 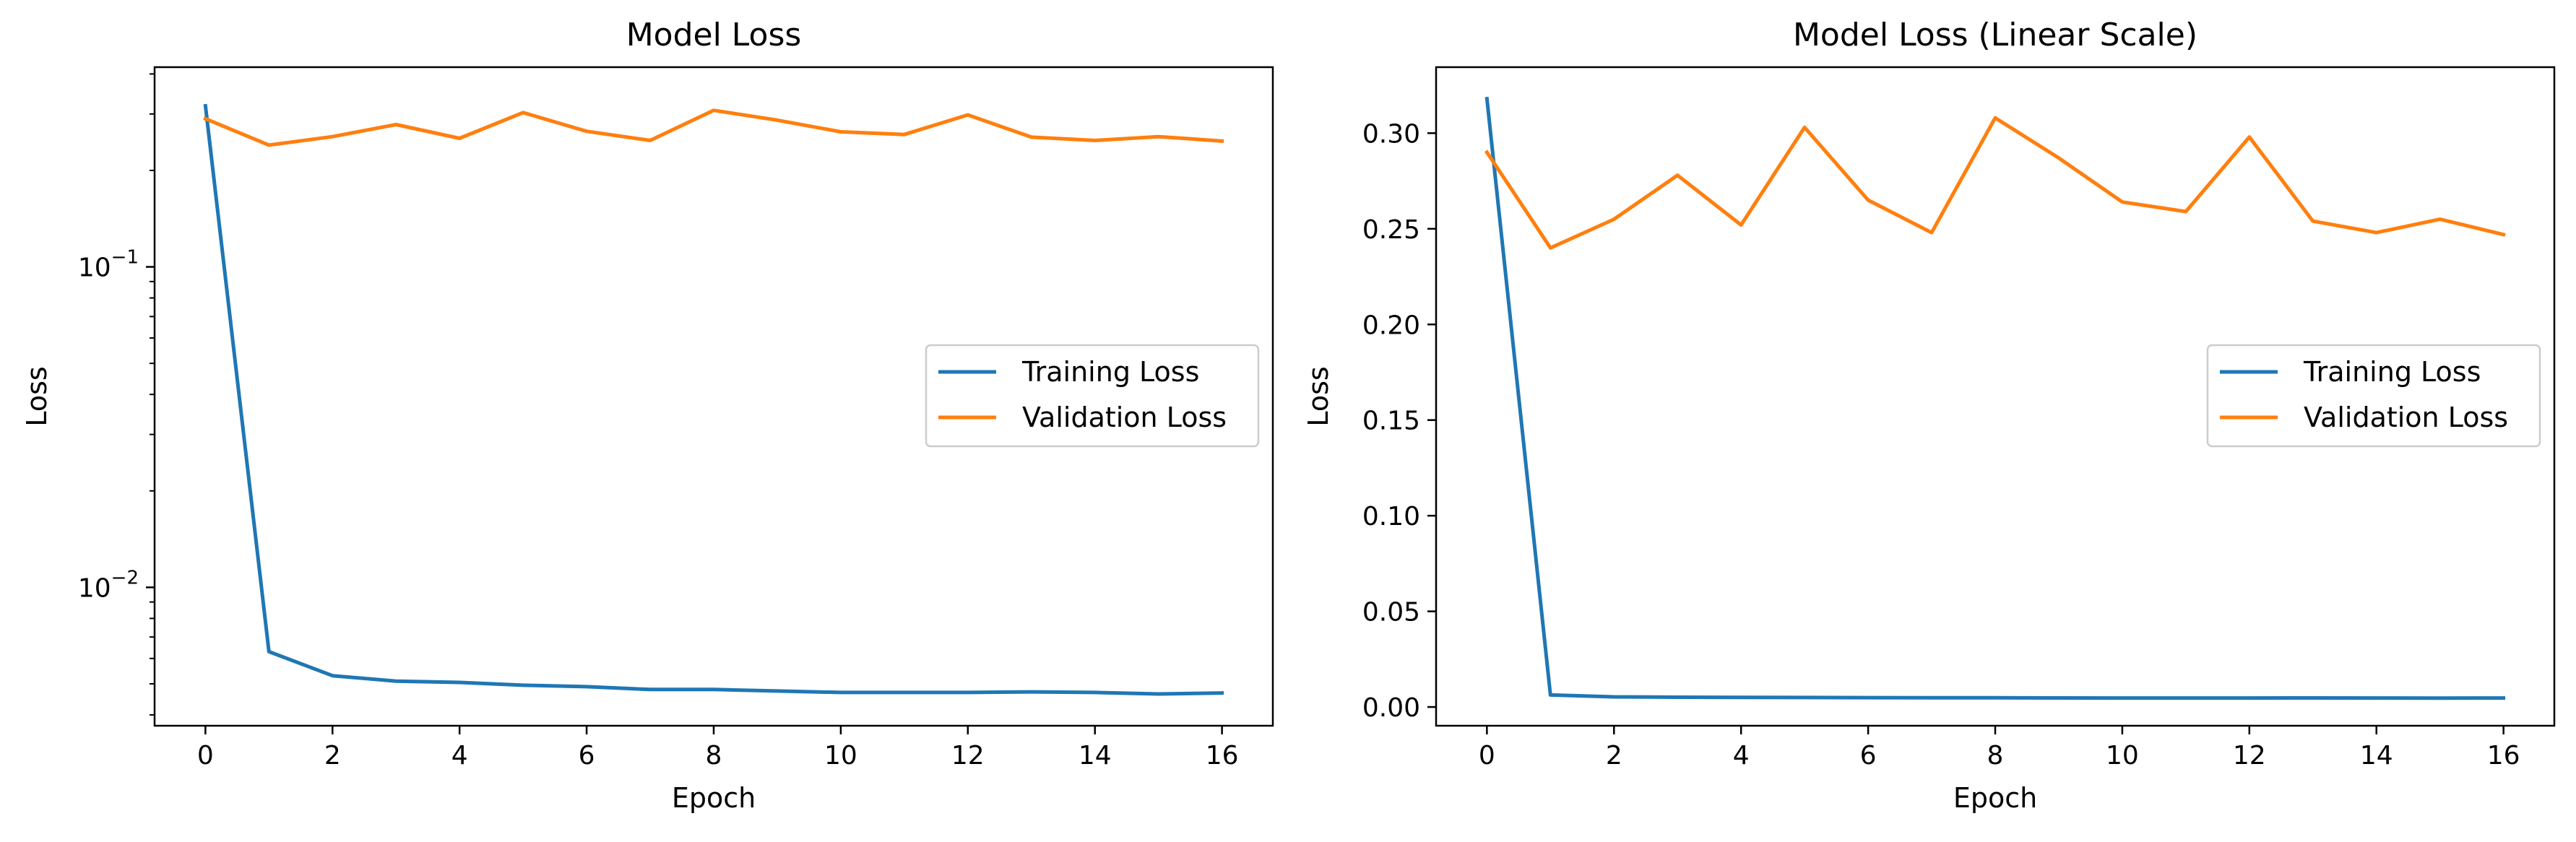 What do you see at coordinates (1391, 230) in the screenshot?
I see `y-tick-label: 0.25` at bounding box center [1391, 230].